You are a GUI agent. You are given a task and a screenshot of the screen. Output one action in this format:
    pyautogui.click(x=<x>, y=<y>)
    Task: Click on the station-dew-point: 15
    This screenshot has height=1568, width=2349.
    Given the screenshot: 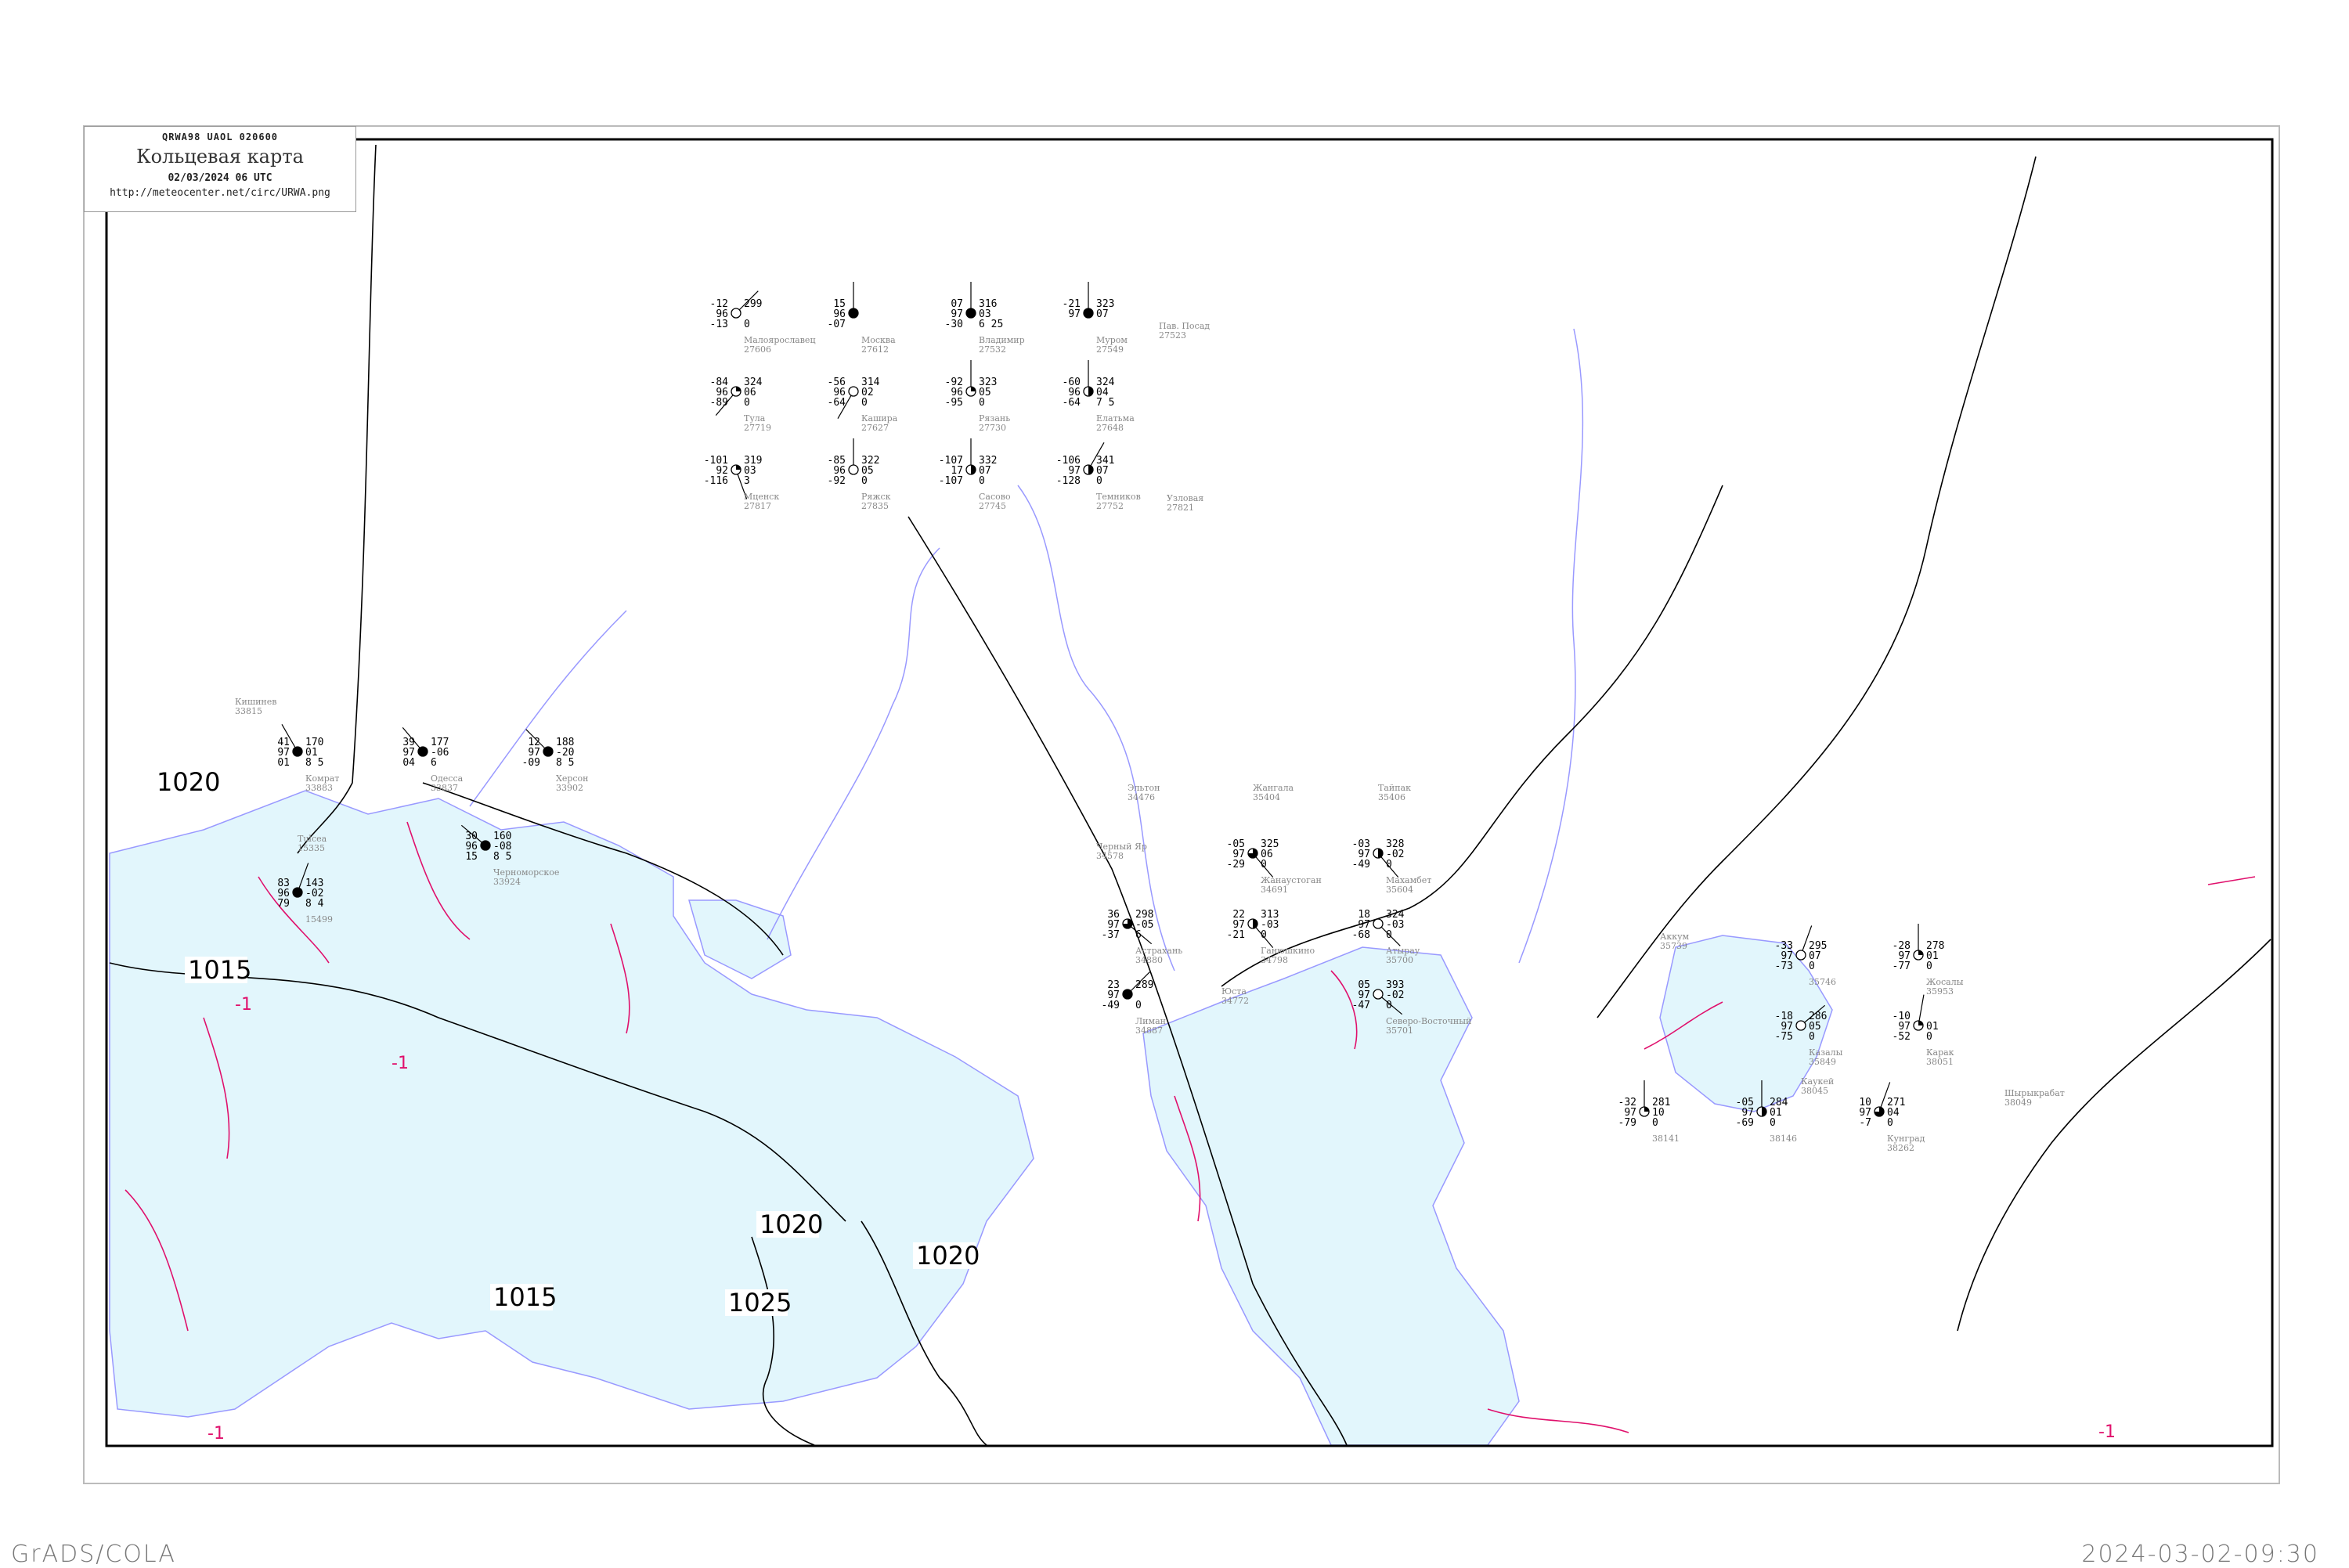 What is the action you would take?
    pyautogui.click(x=471, y=857)
    